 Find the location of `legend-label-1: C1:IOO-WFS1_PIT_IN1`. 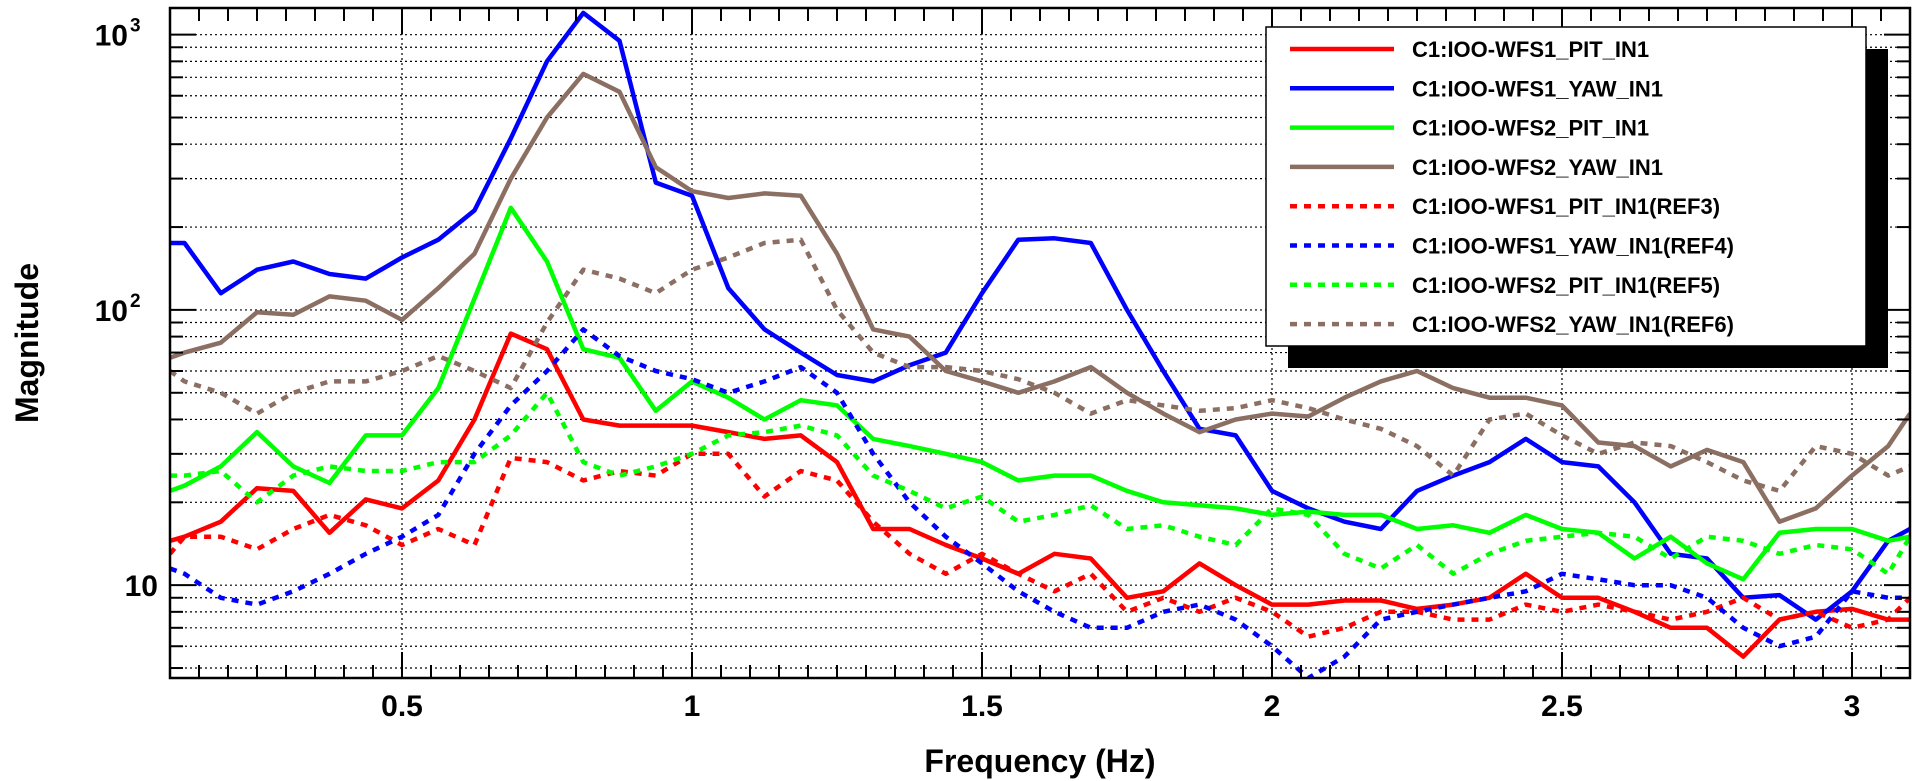

legend-label-1: C1:IOO-WFS1_PIT_IN1 is located at coordinates (1530, 49).